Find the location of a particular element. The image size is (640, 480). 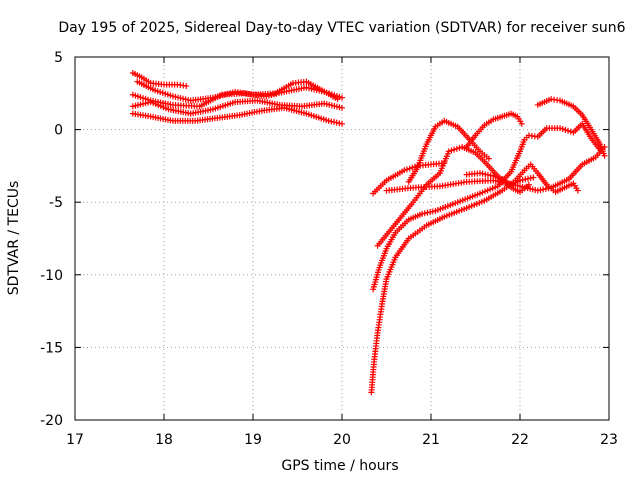

y-tick-label: -10 is located at coordinates (51, 276).